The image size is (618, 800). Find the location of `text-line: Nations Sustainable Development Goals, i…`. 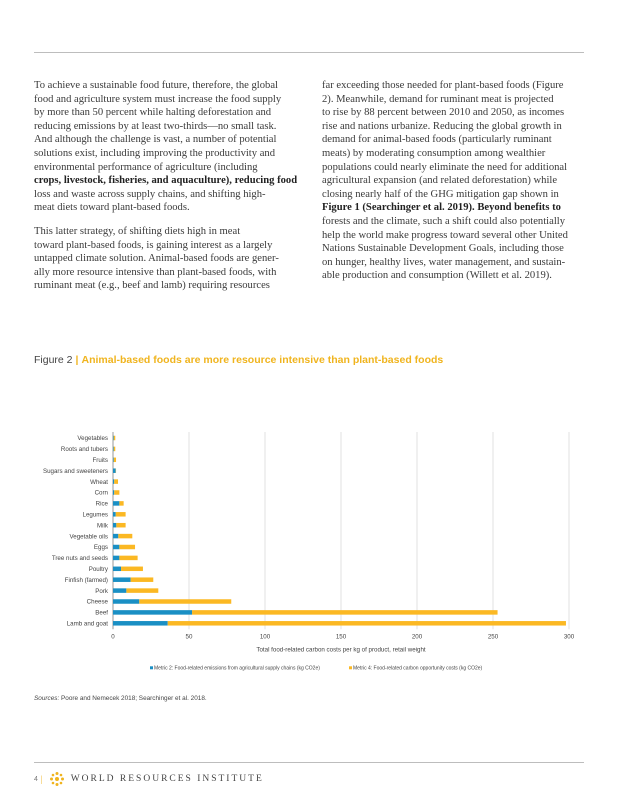

text-line: Nations Sustainable Development Goals, i… is located at coordinates (443, 249).